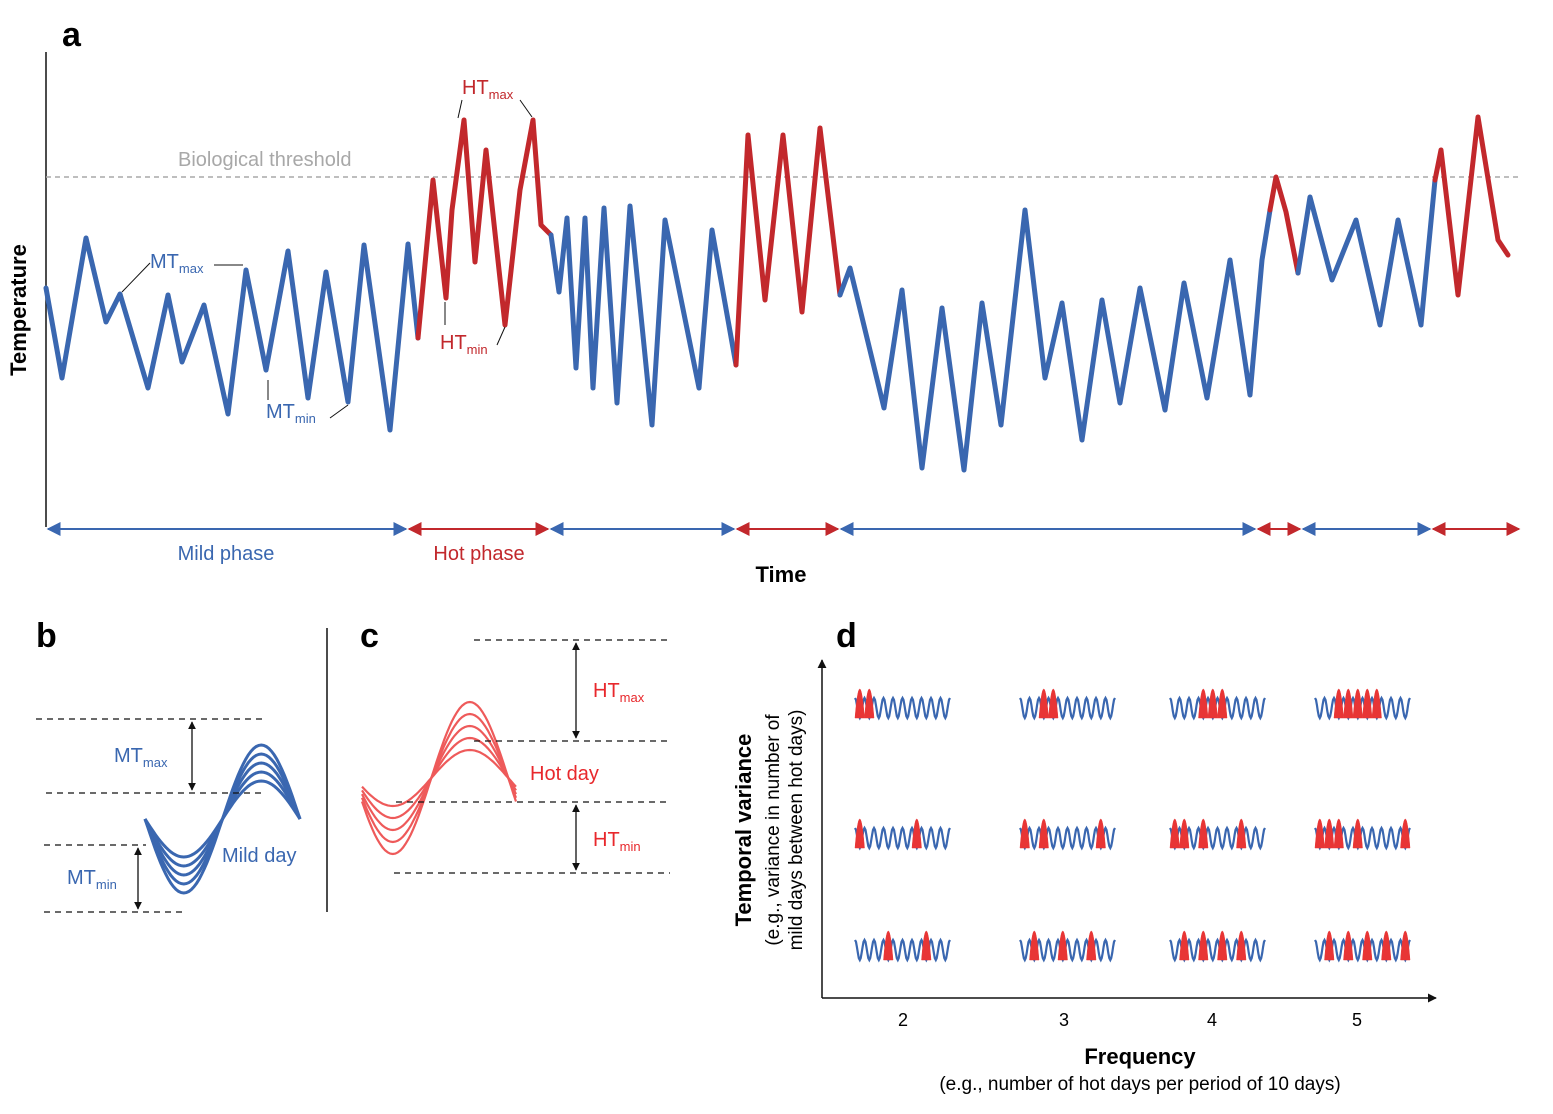 Image resolution: width=1553 pixels, height=1114 pixels. Describe the element at coordinates (1357, 1020) in the screenshot. I see `x-tick-label: 5` at that location.